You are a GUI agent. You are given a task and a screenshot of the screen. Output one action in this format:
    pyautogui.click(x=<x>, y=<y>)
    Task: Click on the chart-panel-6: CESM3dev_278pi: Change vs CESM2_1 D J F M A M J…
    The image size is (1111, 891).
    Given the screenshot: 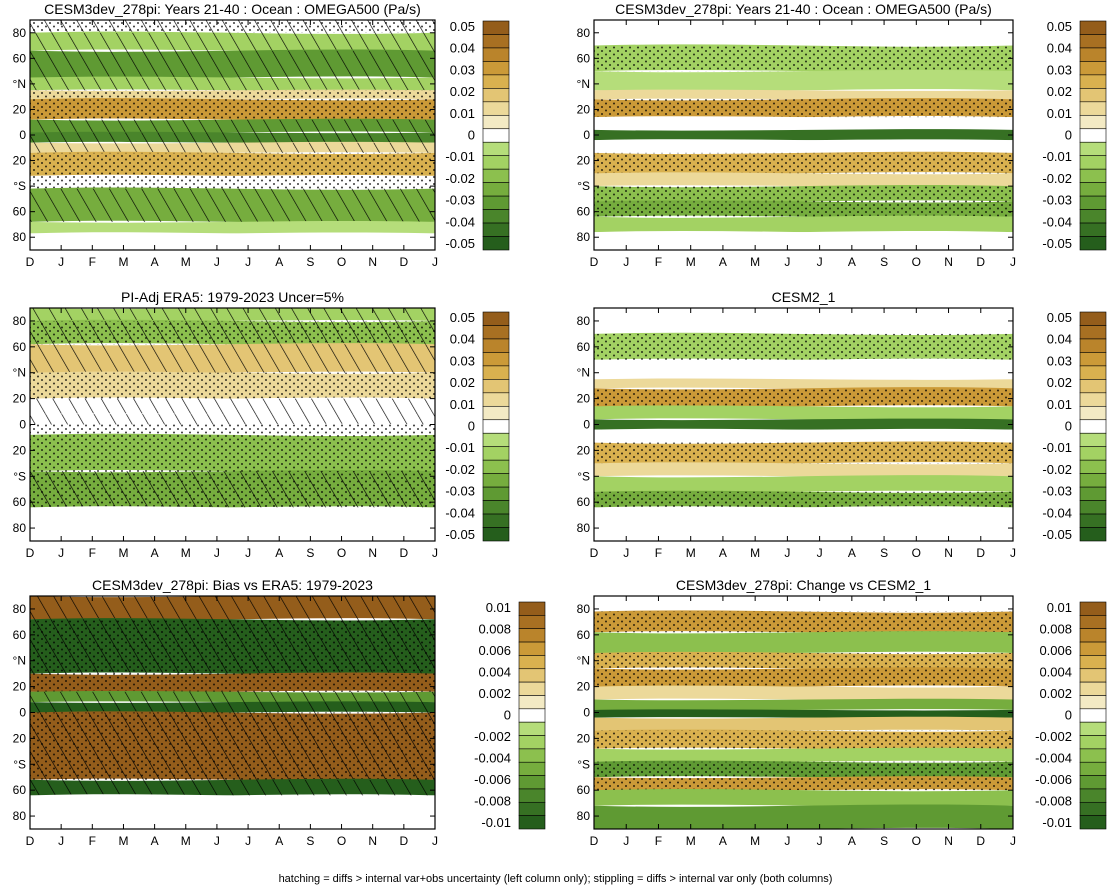 What is the action you would take?
    pyautogui.click(x=842, y=712)
    